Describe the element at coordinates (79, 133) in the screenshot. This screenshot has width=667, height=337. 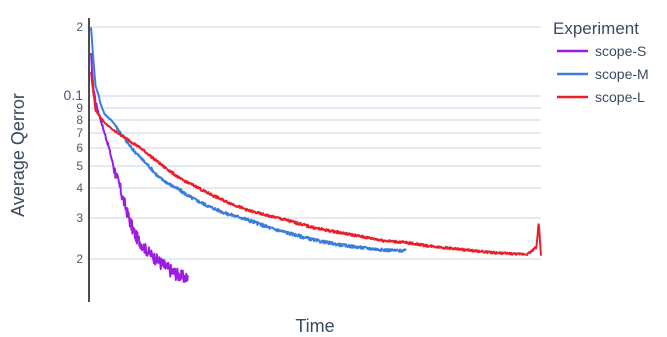
I see `y-tick-label: 7` at that location.